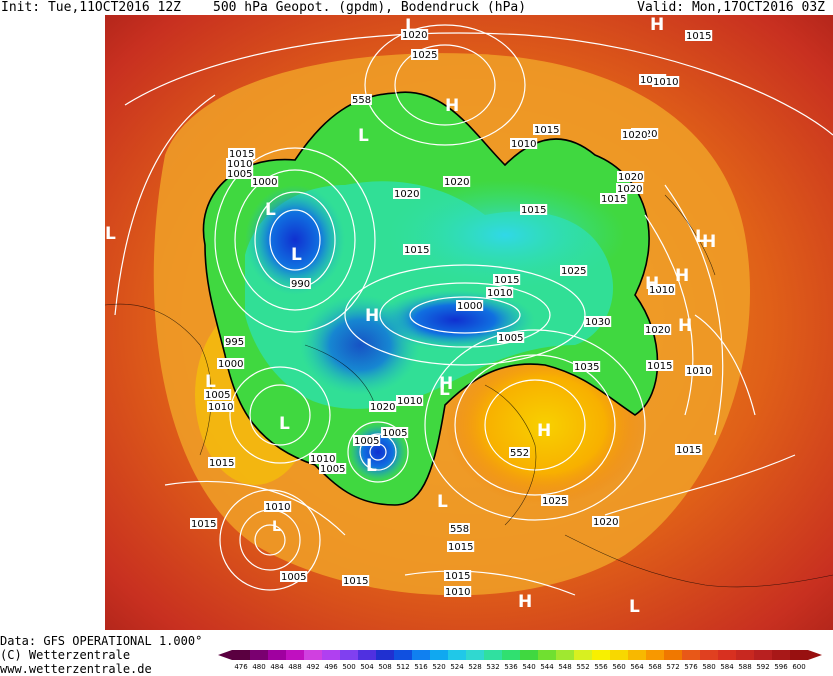 Image resolution: width=833 pixels, height=676 pixels. I want to click on blue-low-siberia, so click(360, 345).